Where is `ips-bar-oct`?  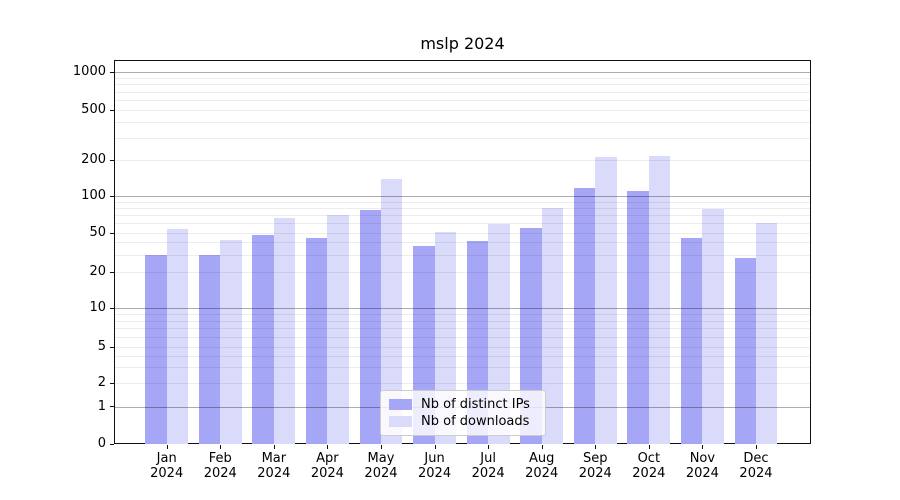 ips-bar-oct is located at coordinates (638, 317).